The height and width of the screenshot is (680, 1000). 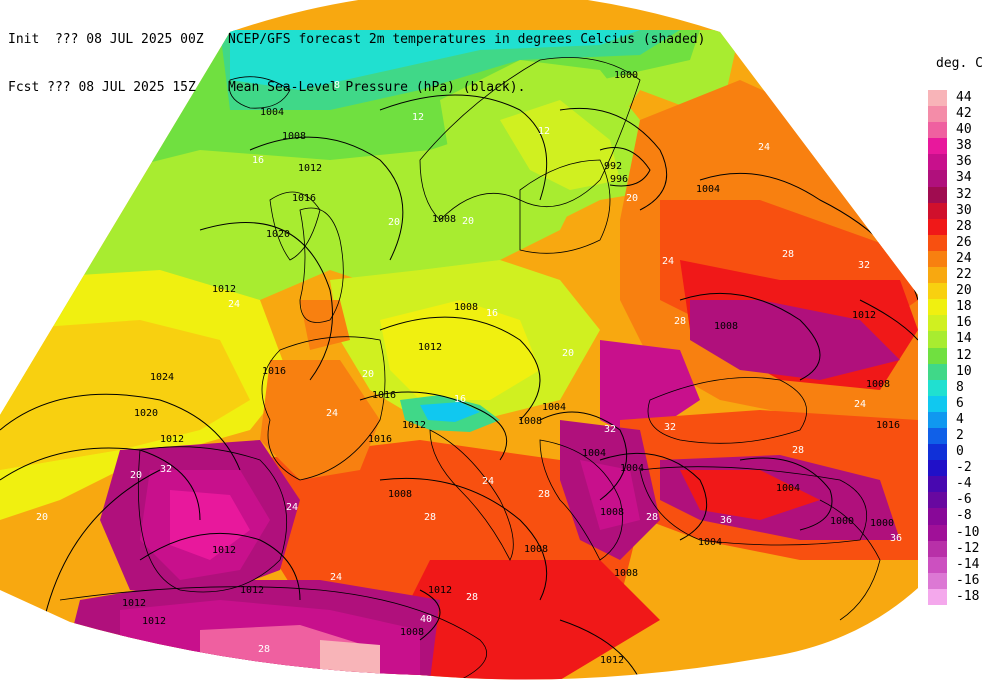 I want to click on legend-label: 40, so click(x=964, y=130).